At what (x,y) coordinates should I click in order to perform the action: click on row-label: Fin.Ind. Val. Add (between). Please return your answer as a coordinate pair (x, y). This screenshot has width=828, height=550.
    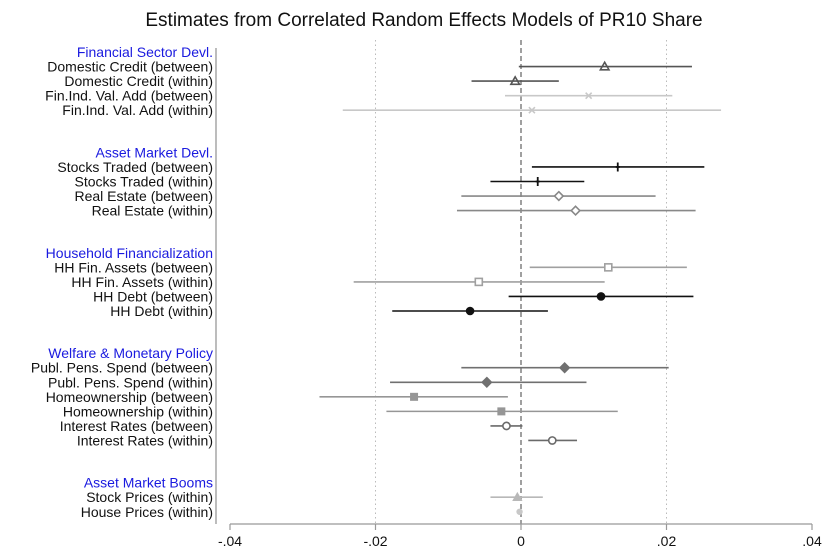
    Looking at the image, I should click on (129, 96).